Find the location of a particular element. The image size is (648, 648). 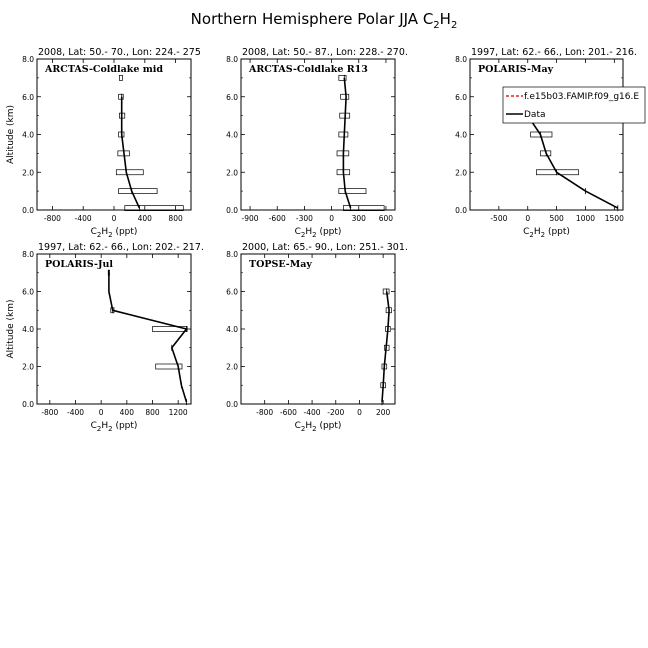

x-tick-label: -200 is located at coordinates (335, 412).